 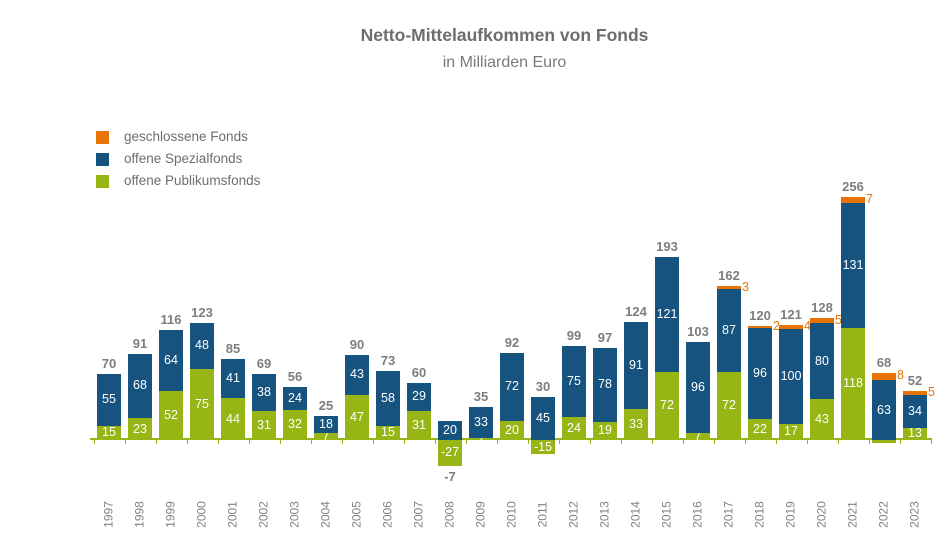 I want to click on segment-value-label-offene-publikumsfonds-2015: 72, so click(x=667, y=405).